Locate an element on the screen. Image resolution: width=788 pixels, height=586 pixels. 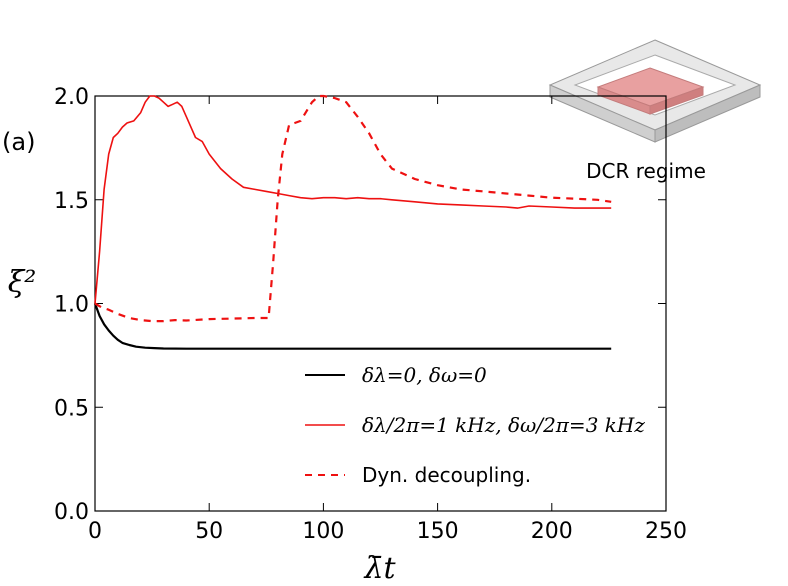
dcr-regime-inset: DCR regime is located at coordinates (655, 111).